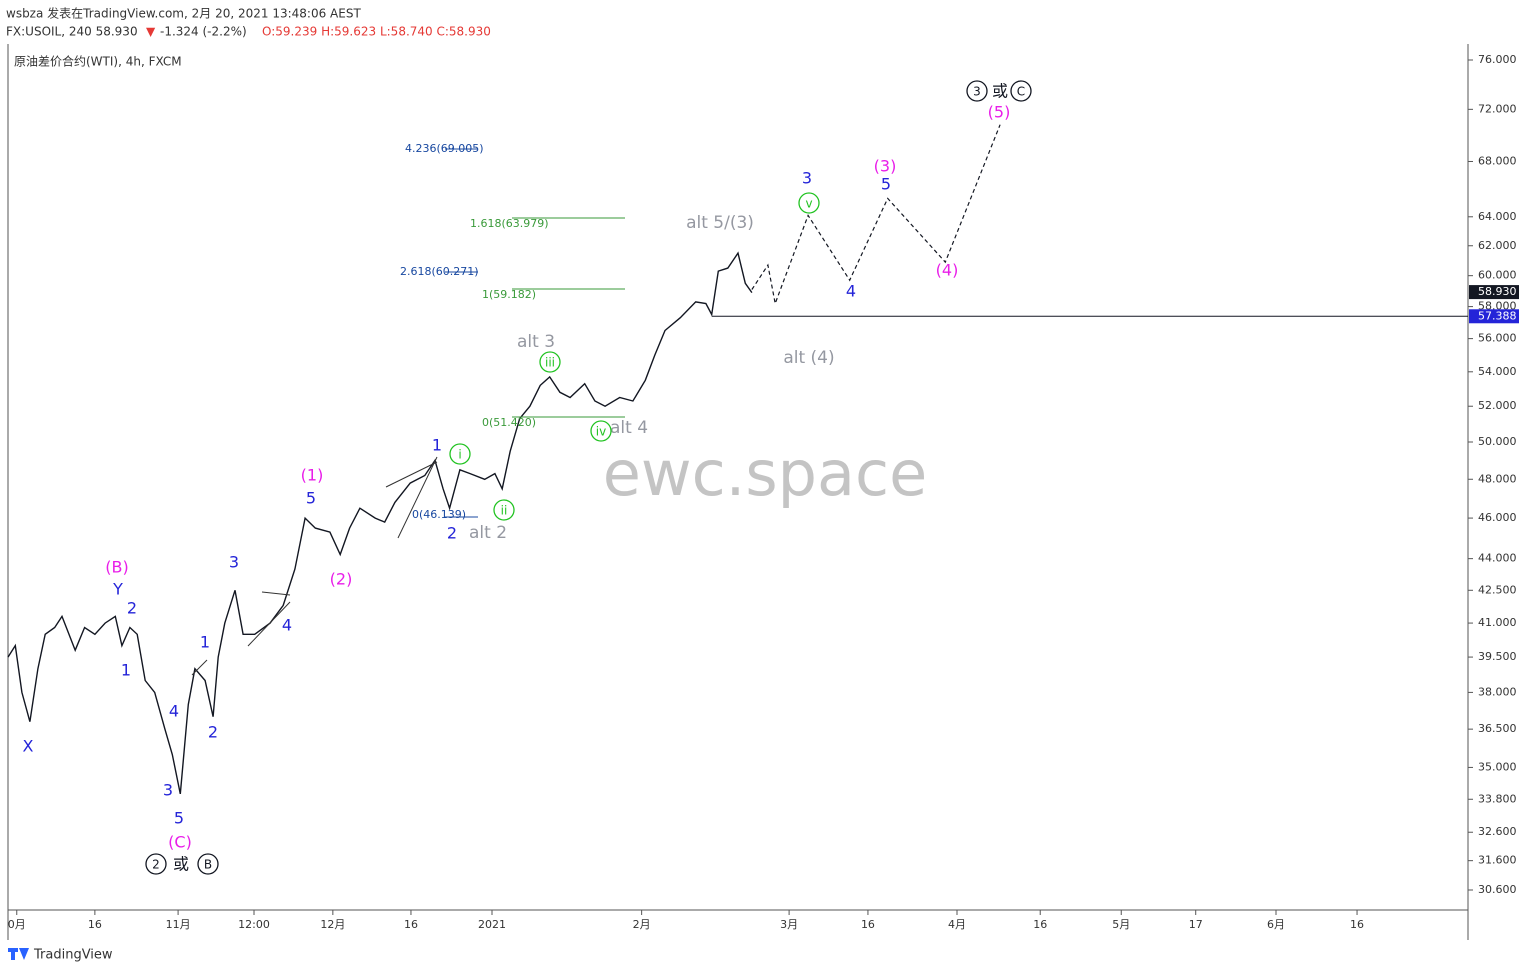 Image resolution: width=1532 pixels, height=974 pixels. Describe the element at coordinates (1121, 924) in the screenshot. I see `x-tick-label: 5月` at that location.